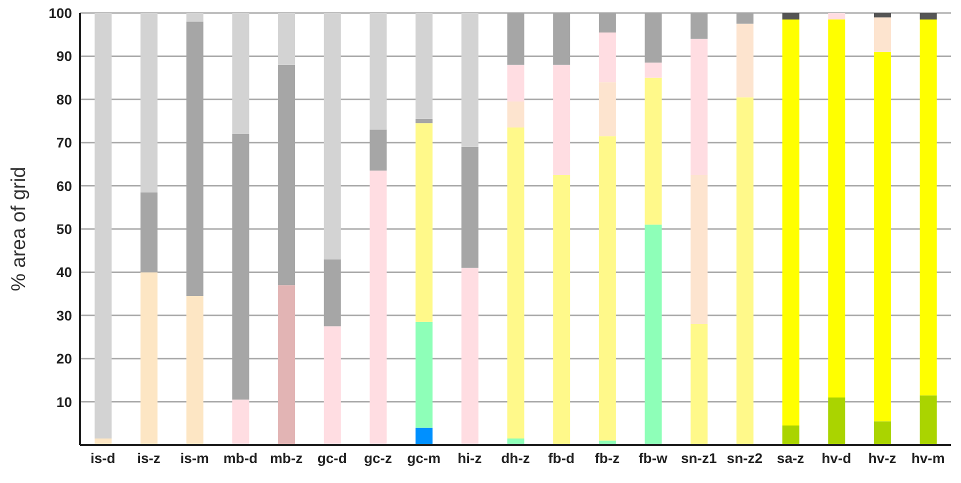 The width and height of the screenshot is (961, 483). Describe the element at coordinates (103, 458) in the screenshot. I see `x-tick-label: is-d` at that location.